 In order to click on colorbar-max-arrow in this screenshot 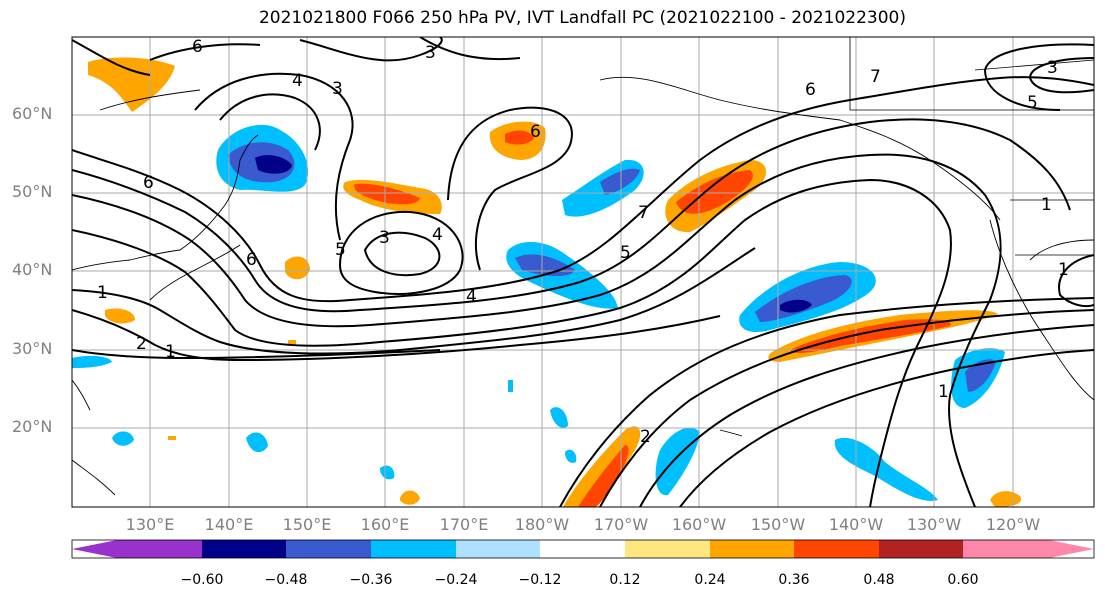, I will do `click(1071, 549)`.